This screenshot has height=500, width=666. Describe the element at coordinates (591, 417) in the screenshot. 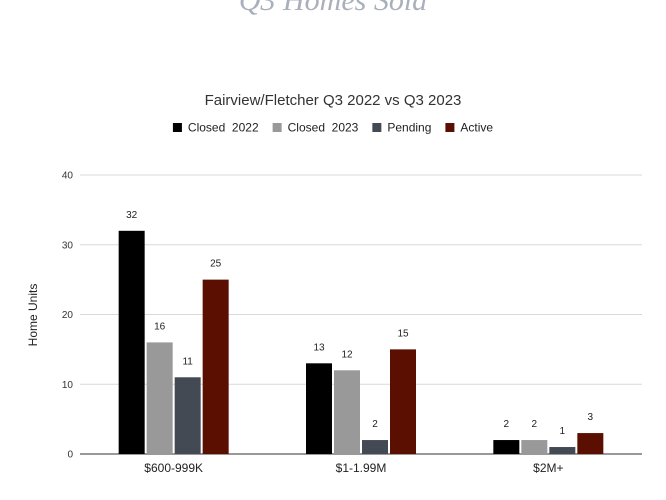

I see `data-label: 3` at that location.